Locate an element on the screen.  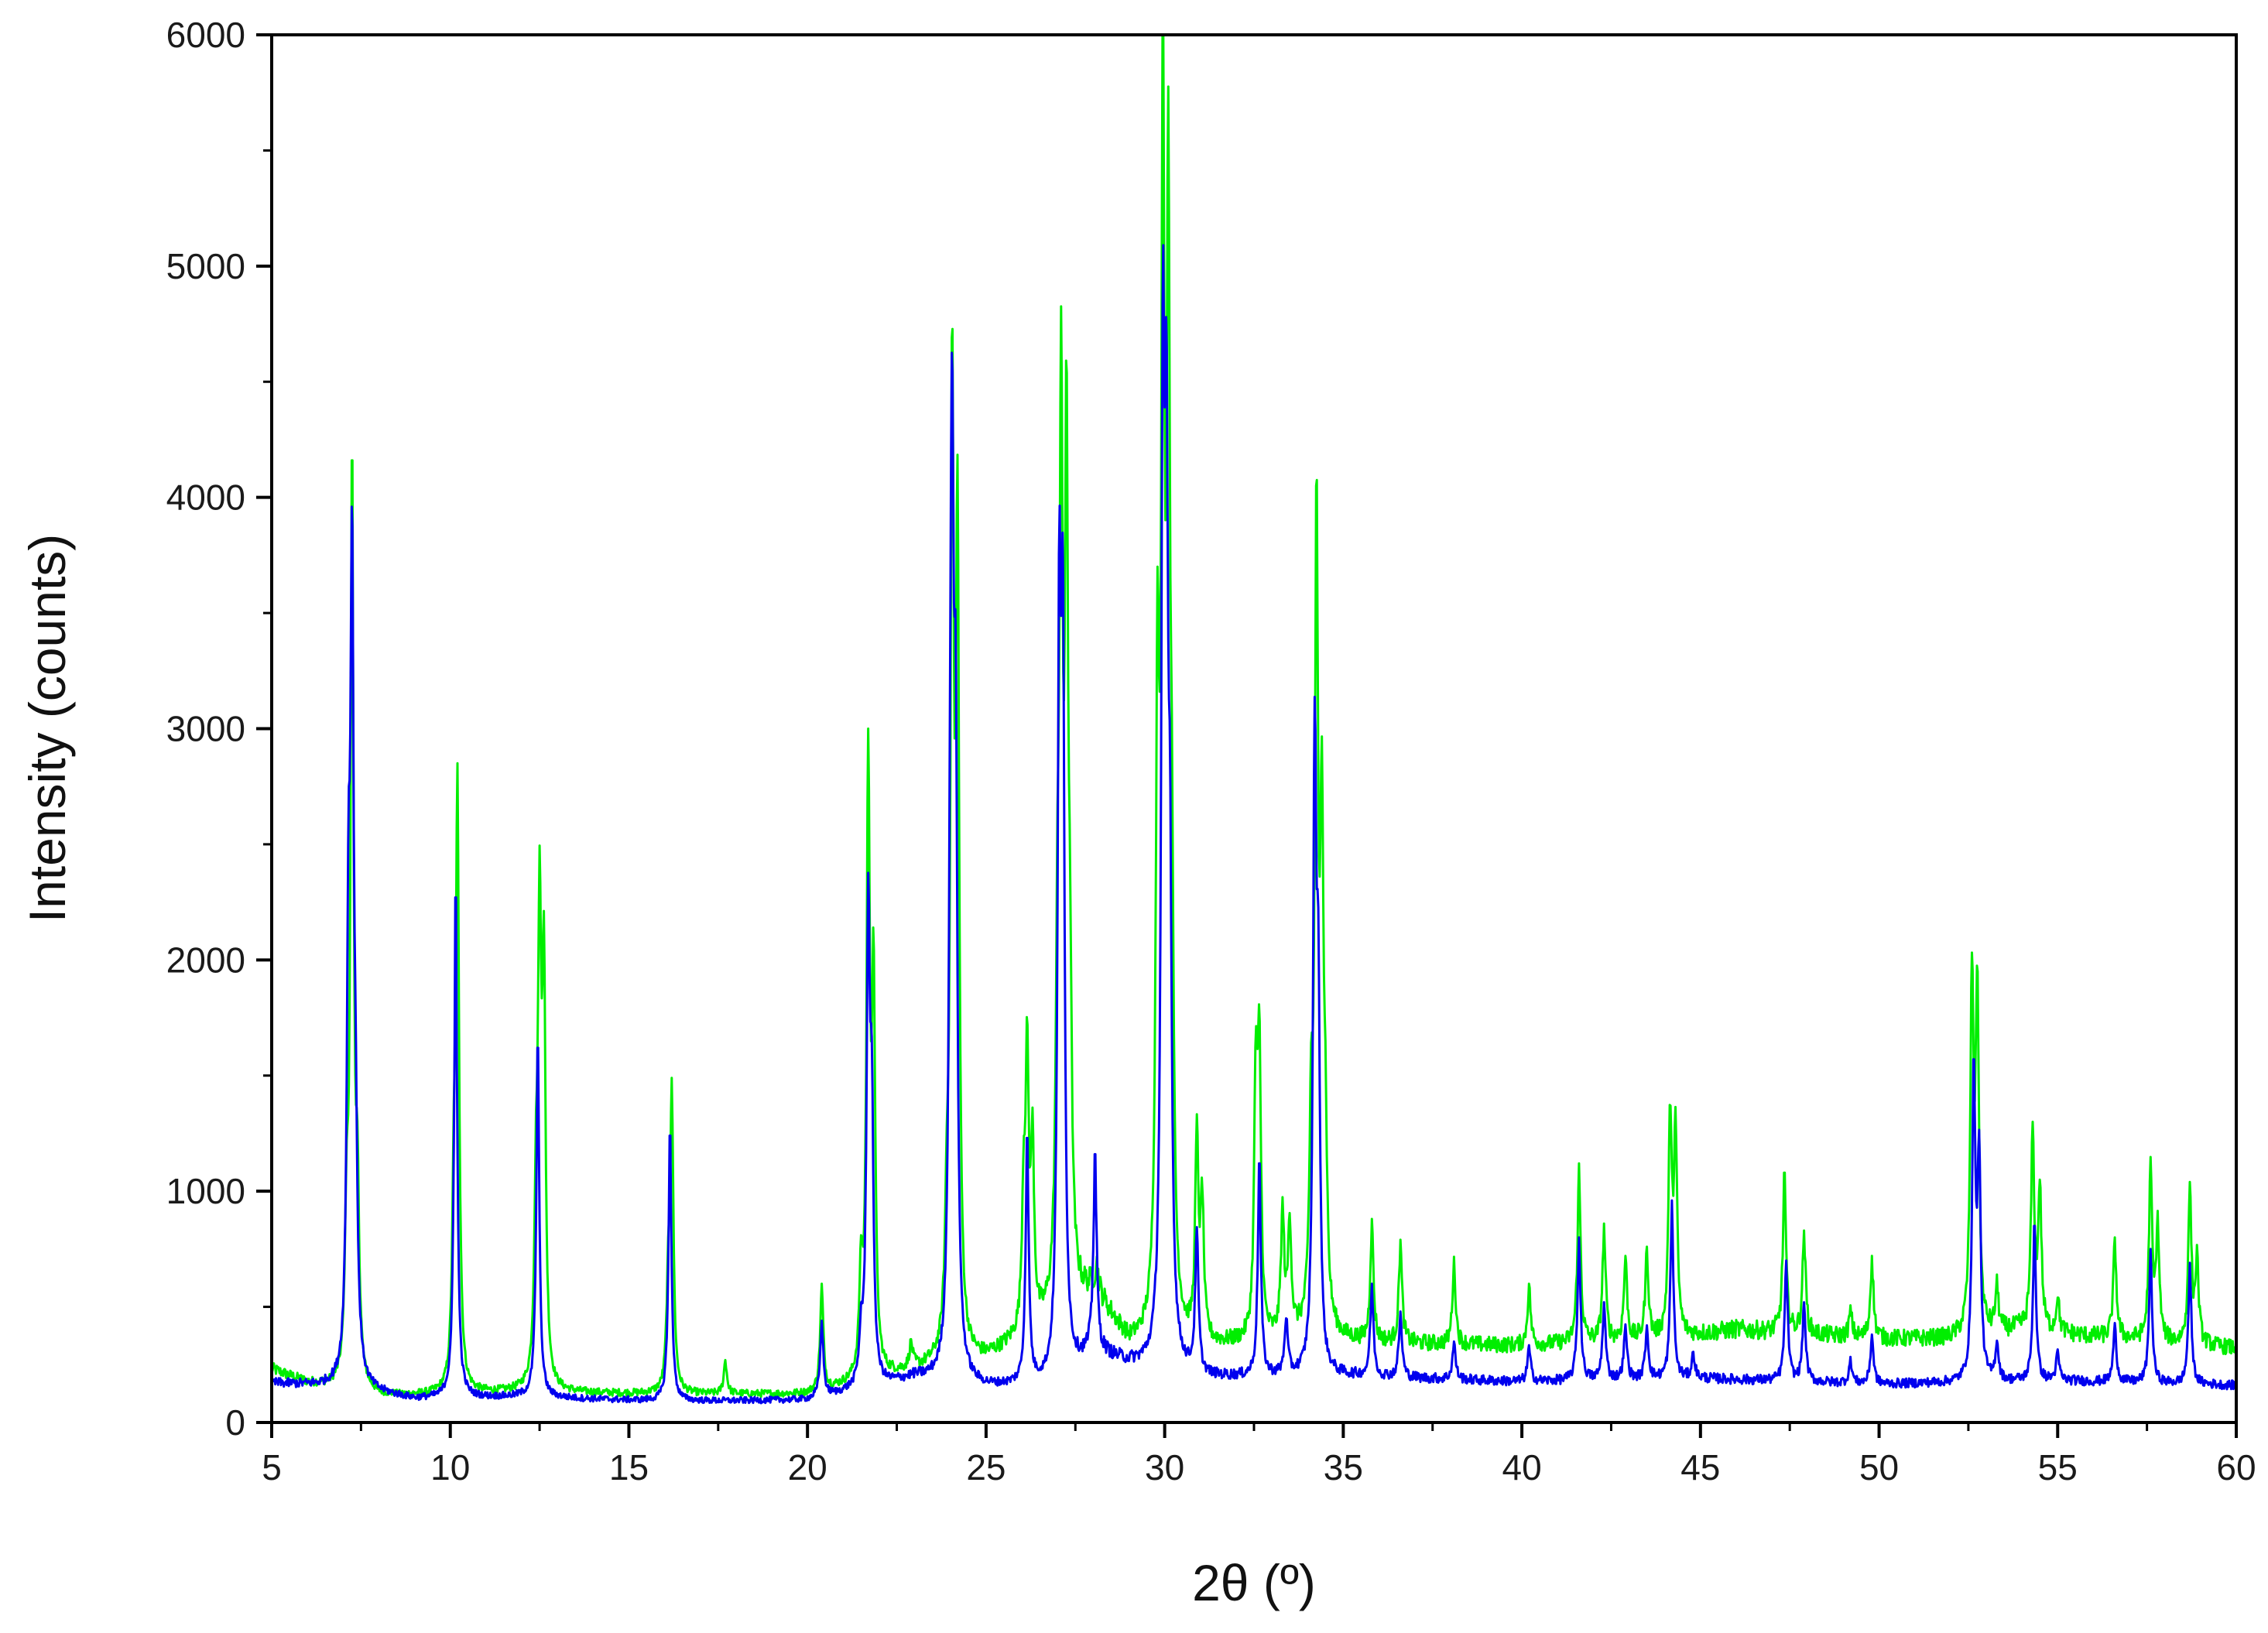
x-axis-title: 2θ (º) is located at coordinates (1254, 1582).